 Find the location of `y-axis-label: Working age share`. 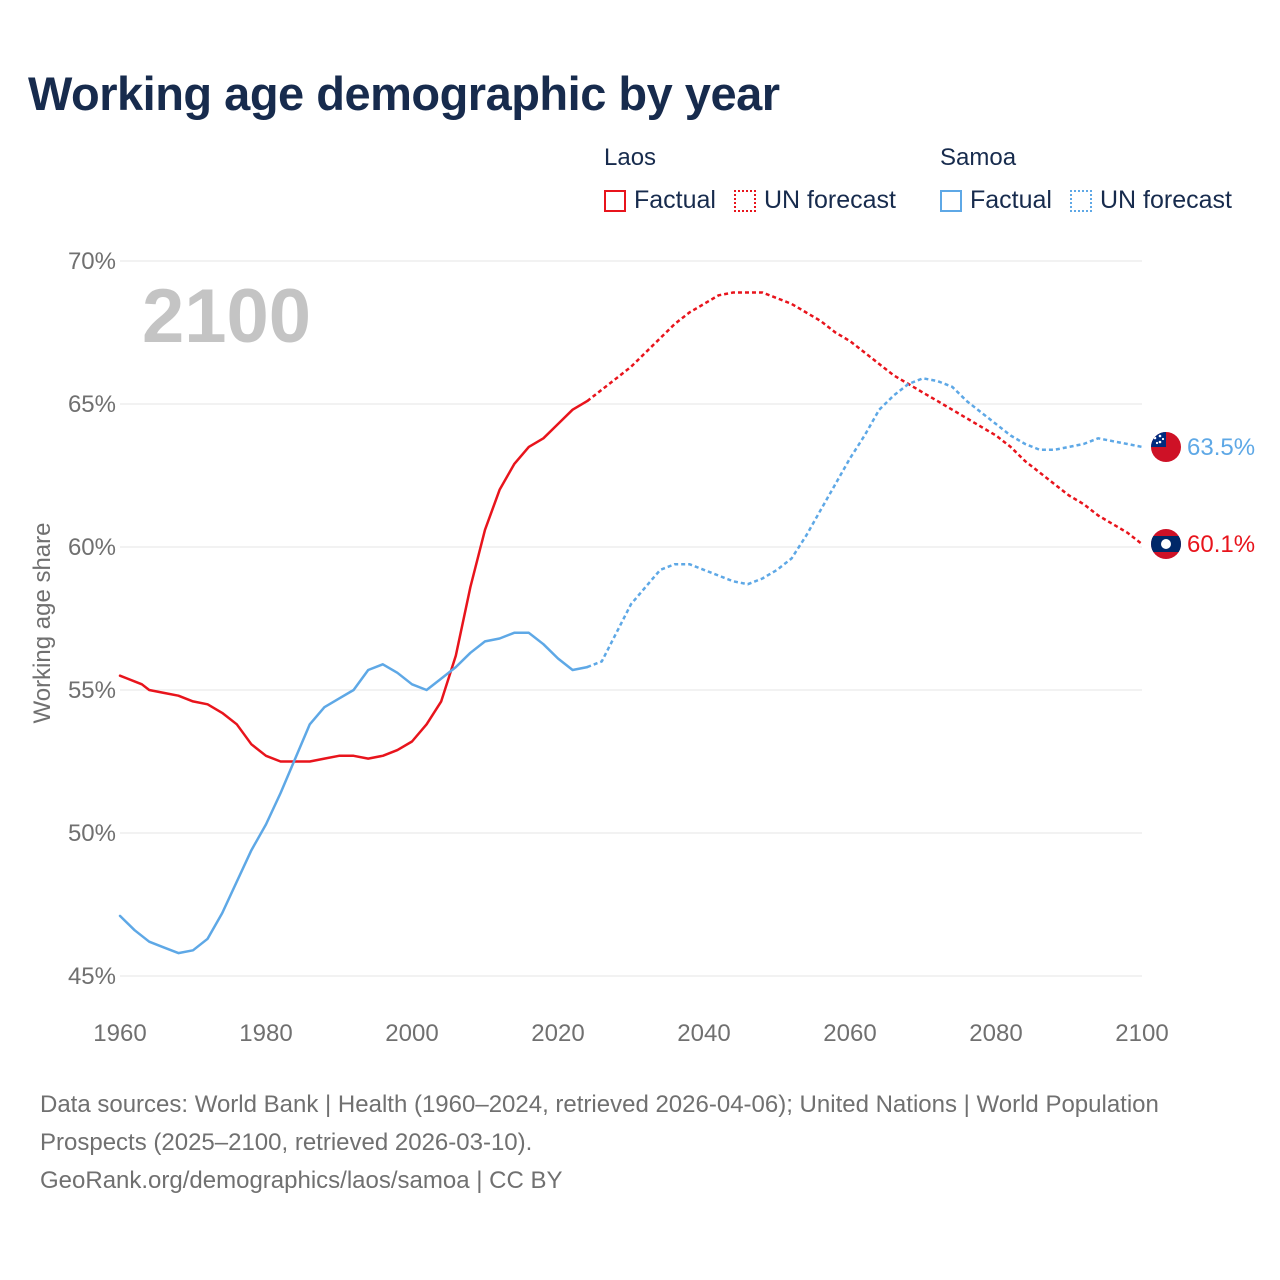

y-axis-label: Working age share is located at coordinates (42, 623).